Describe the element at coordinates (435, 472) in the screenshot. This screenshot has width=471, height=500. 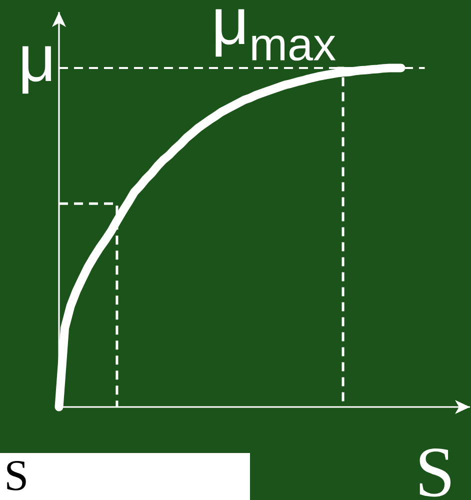
I see `x-axis-title: S` at that location.